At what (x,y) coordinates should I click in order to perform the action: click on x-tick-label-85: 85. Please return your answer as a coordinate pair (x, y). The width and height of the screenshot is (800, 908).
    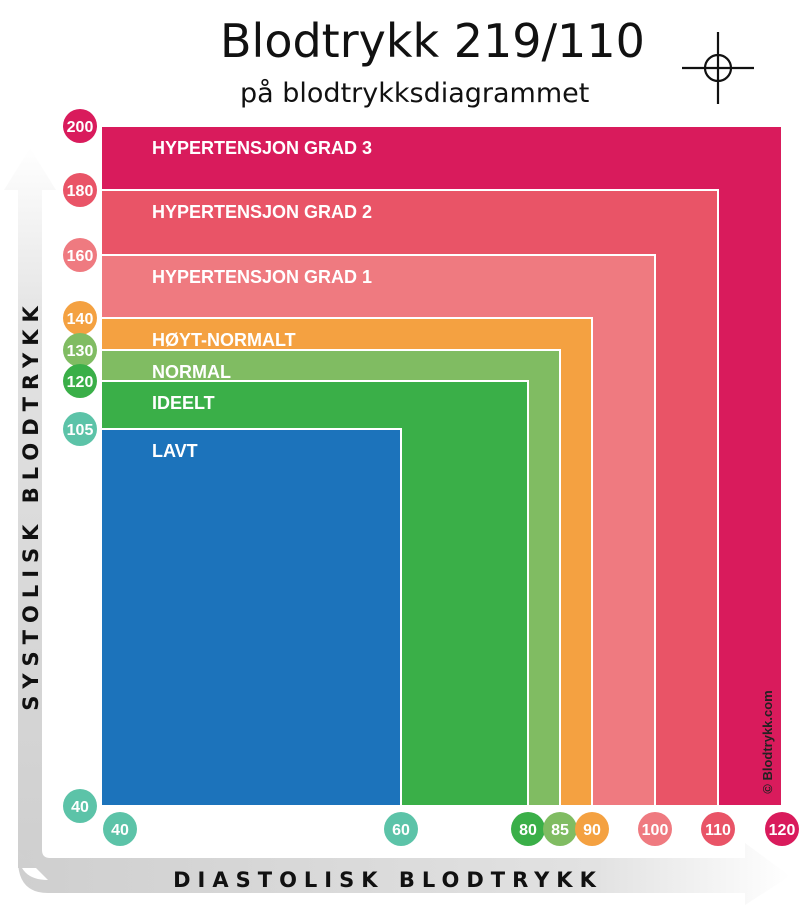
    Looking at the image, I should click on (560, 830).